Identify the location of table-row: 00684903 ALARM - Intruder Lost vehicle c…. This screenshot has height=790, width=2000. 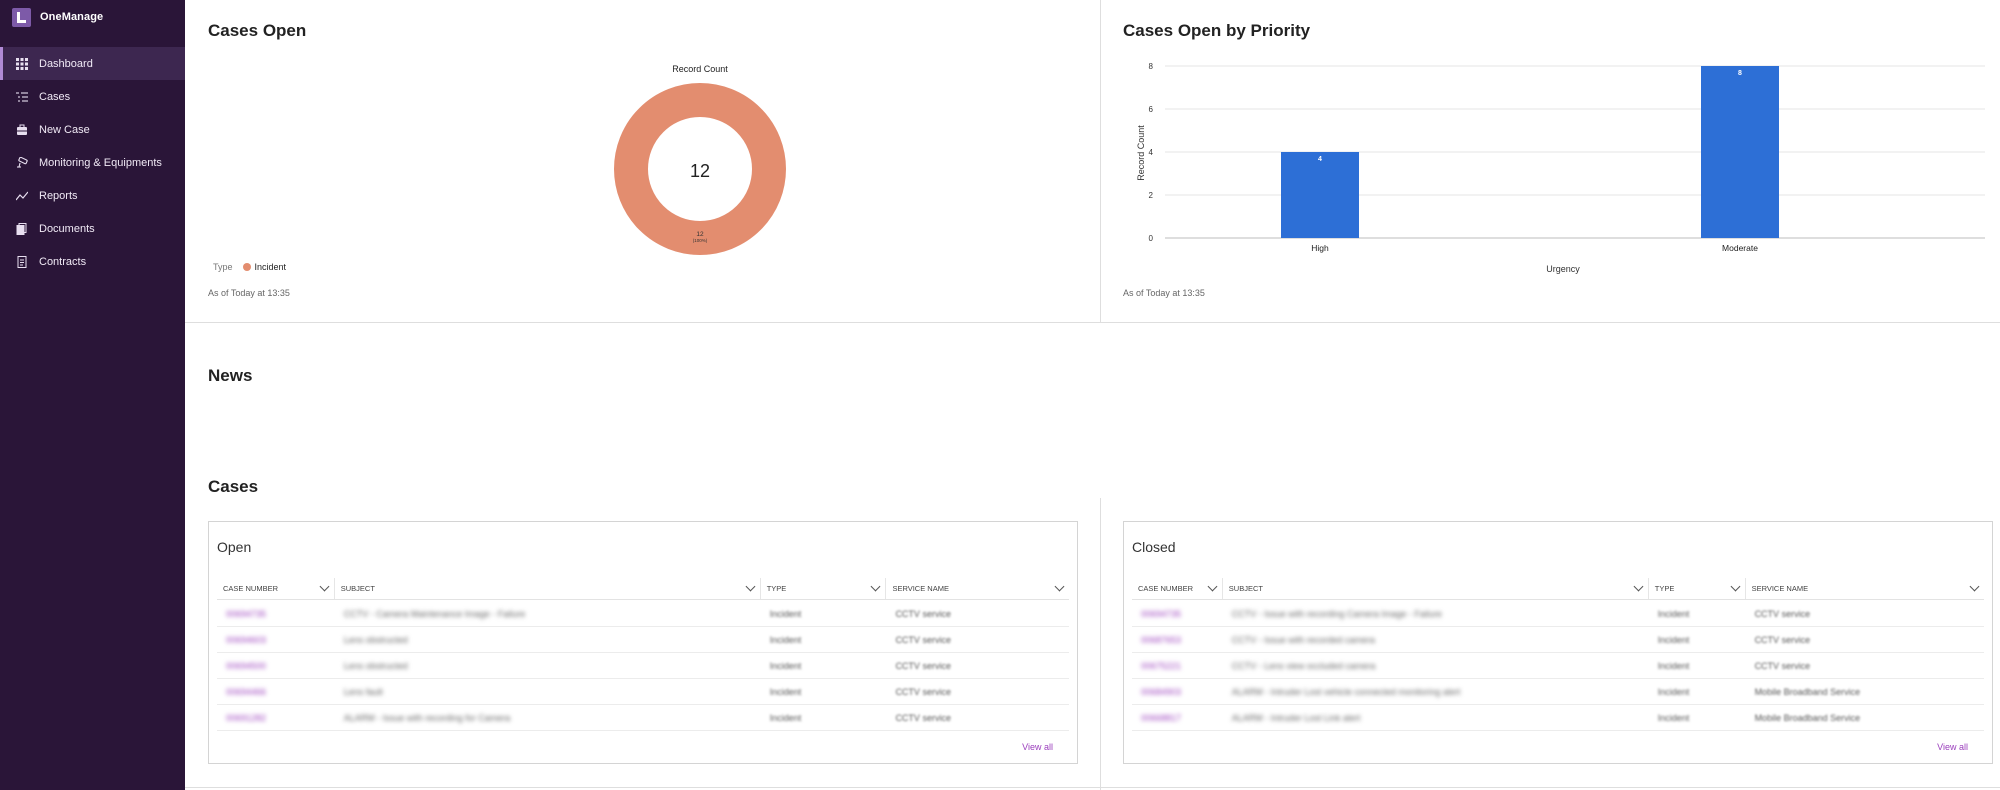
(1558, 692).